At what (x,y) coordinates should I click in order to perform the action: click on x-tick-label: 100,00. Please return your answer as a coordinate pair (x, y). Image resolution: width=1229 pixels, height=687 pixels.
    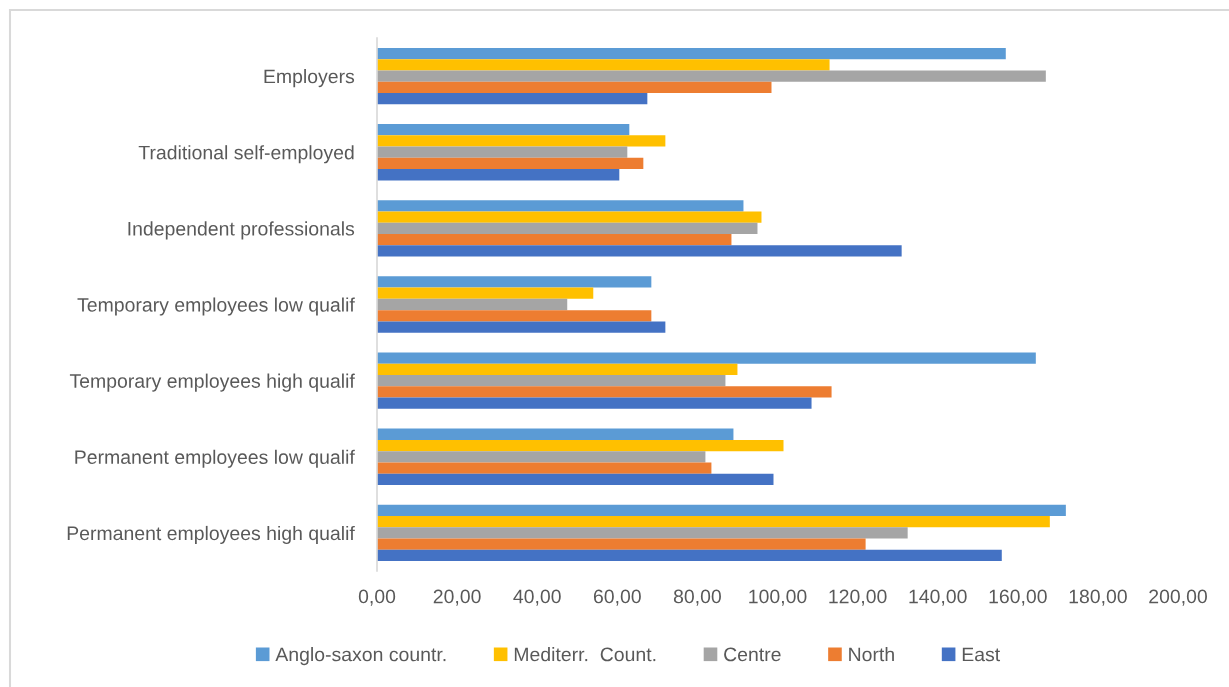
    Looking at the image, I should click on (778, 597).